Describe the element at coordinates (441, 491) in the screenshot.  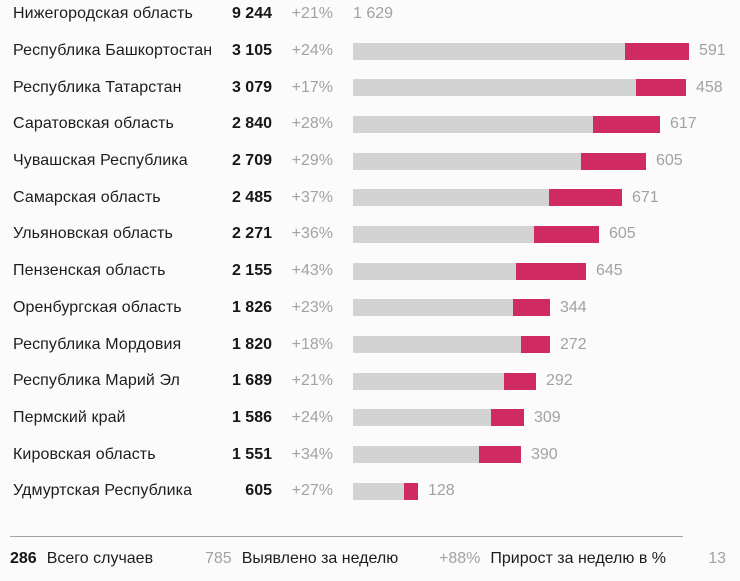
I see `weekly-cases-value: 128` at that location.